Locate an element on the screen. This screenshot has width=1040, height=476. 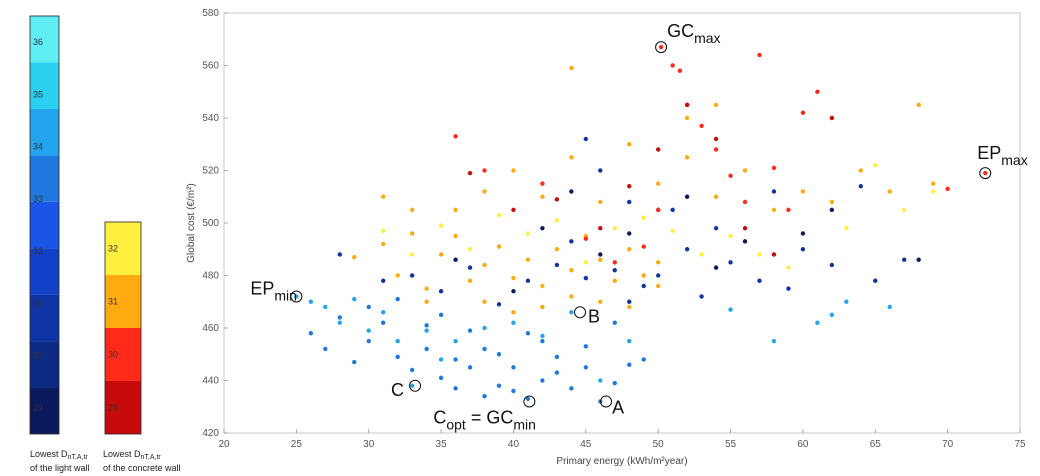
colorbar-tick-label: 29 is located at coordinates (113, 408).